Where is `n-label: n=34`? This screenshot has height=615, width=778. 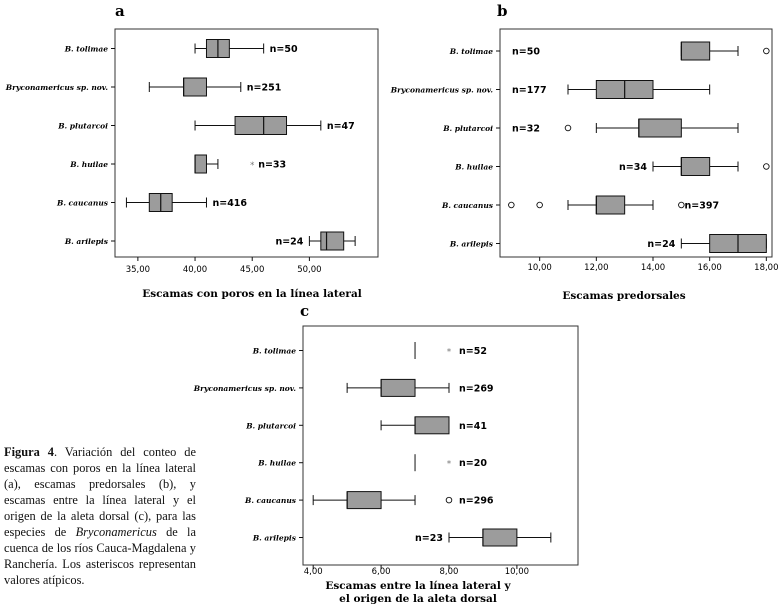
n-label: n=34 is located at coordinates (633, 167).